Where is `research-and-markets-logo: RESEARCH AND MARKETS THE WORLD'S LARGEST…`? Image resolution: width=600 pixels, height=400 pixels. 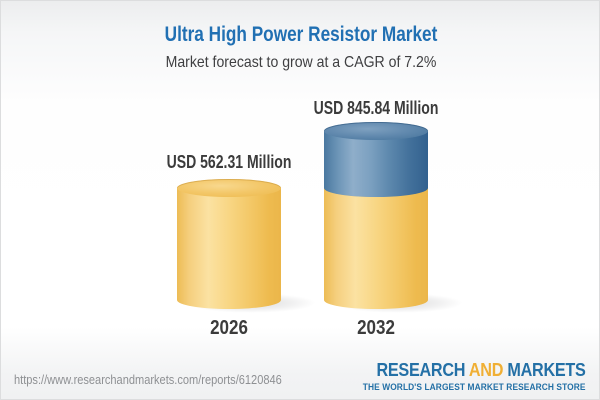
research-and-markets-logo: RESEARCH AND MARKETS THE WORLD'S LARGEST… is located at coordinates (466, 376).